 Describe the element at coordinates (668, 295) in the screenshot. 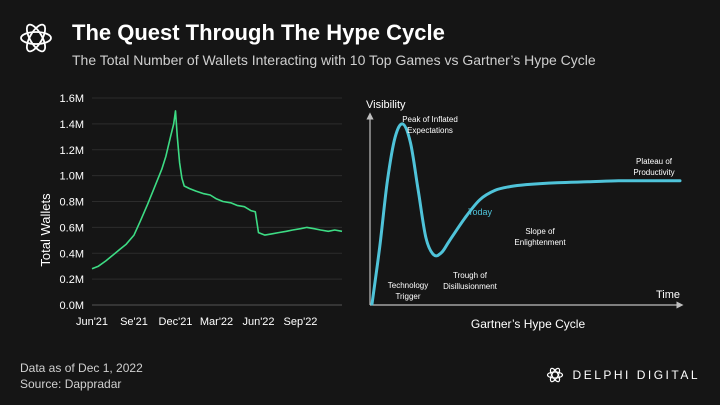

I see `hype-x-label: Time` at that location.